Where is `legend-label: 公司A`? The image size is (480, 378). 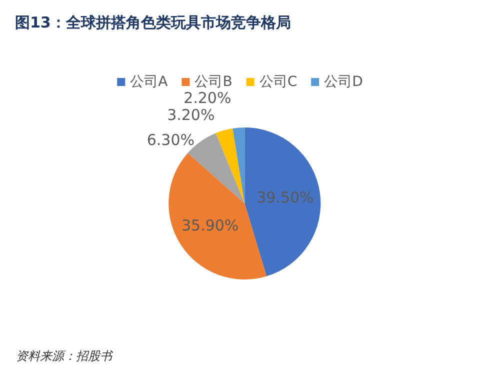
legend-label: 公司A is located at coordinates (149, 82).